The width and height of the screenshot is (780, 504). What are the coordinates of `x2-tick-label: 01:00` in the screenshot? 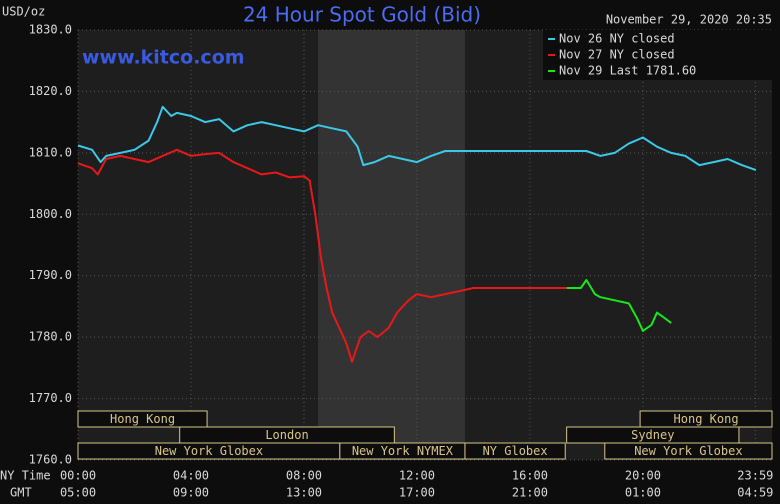 It's located at (643, 493).